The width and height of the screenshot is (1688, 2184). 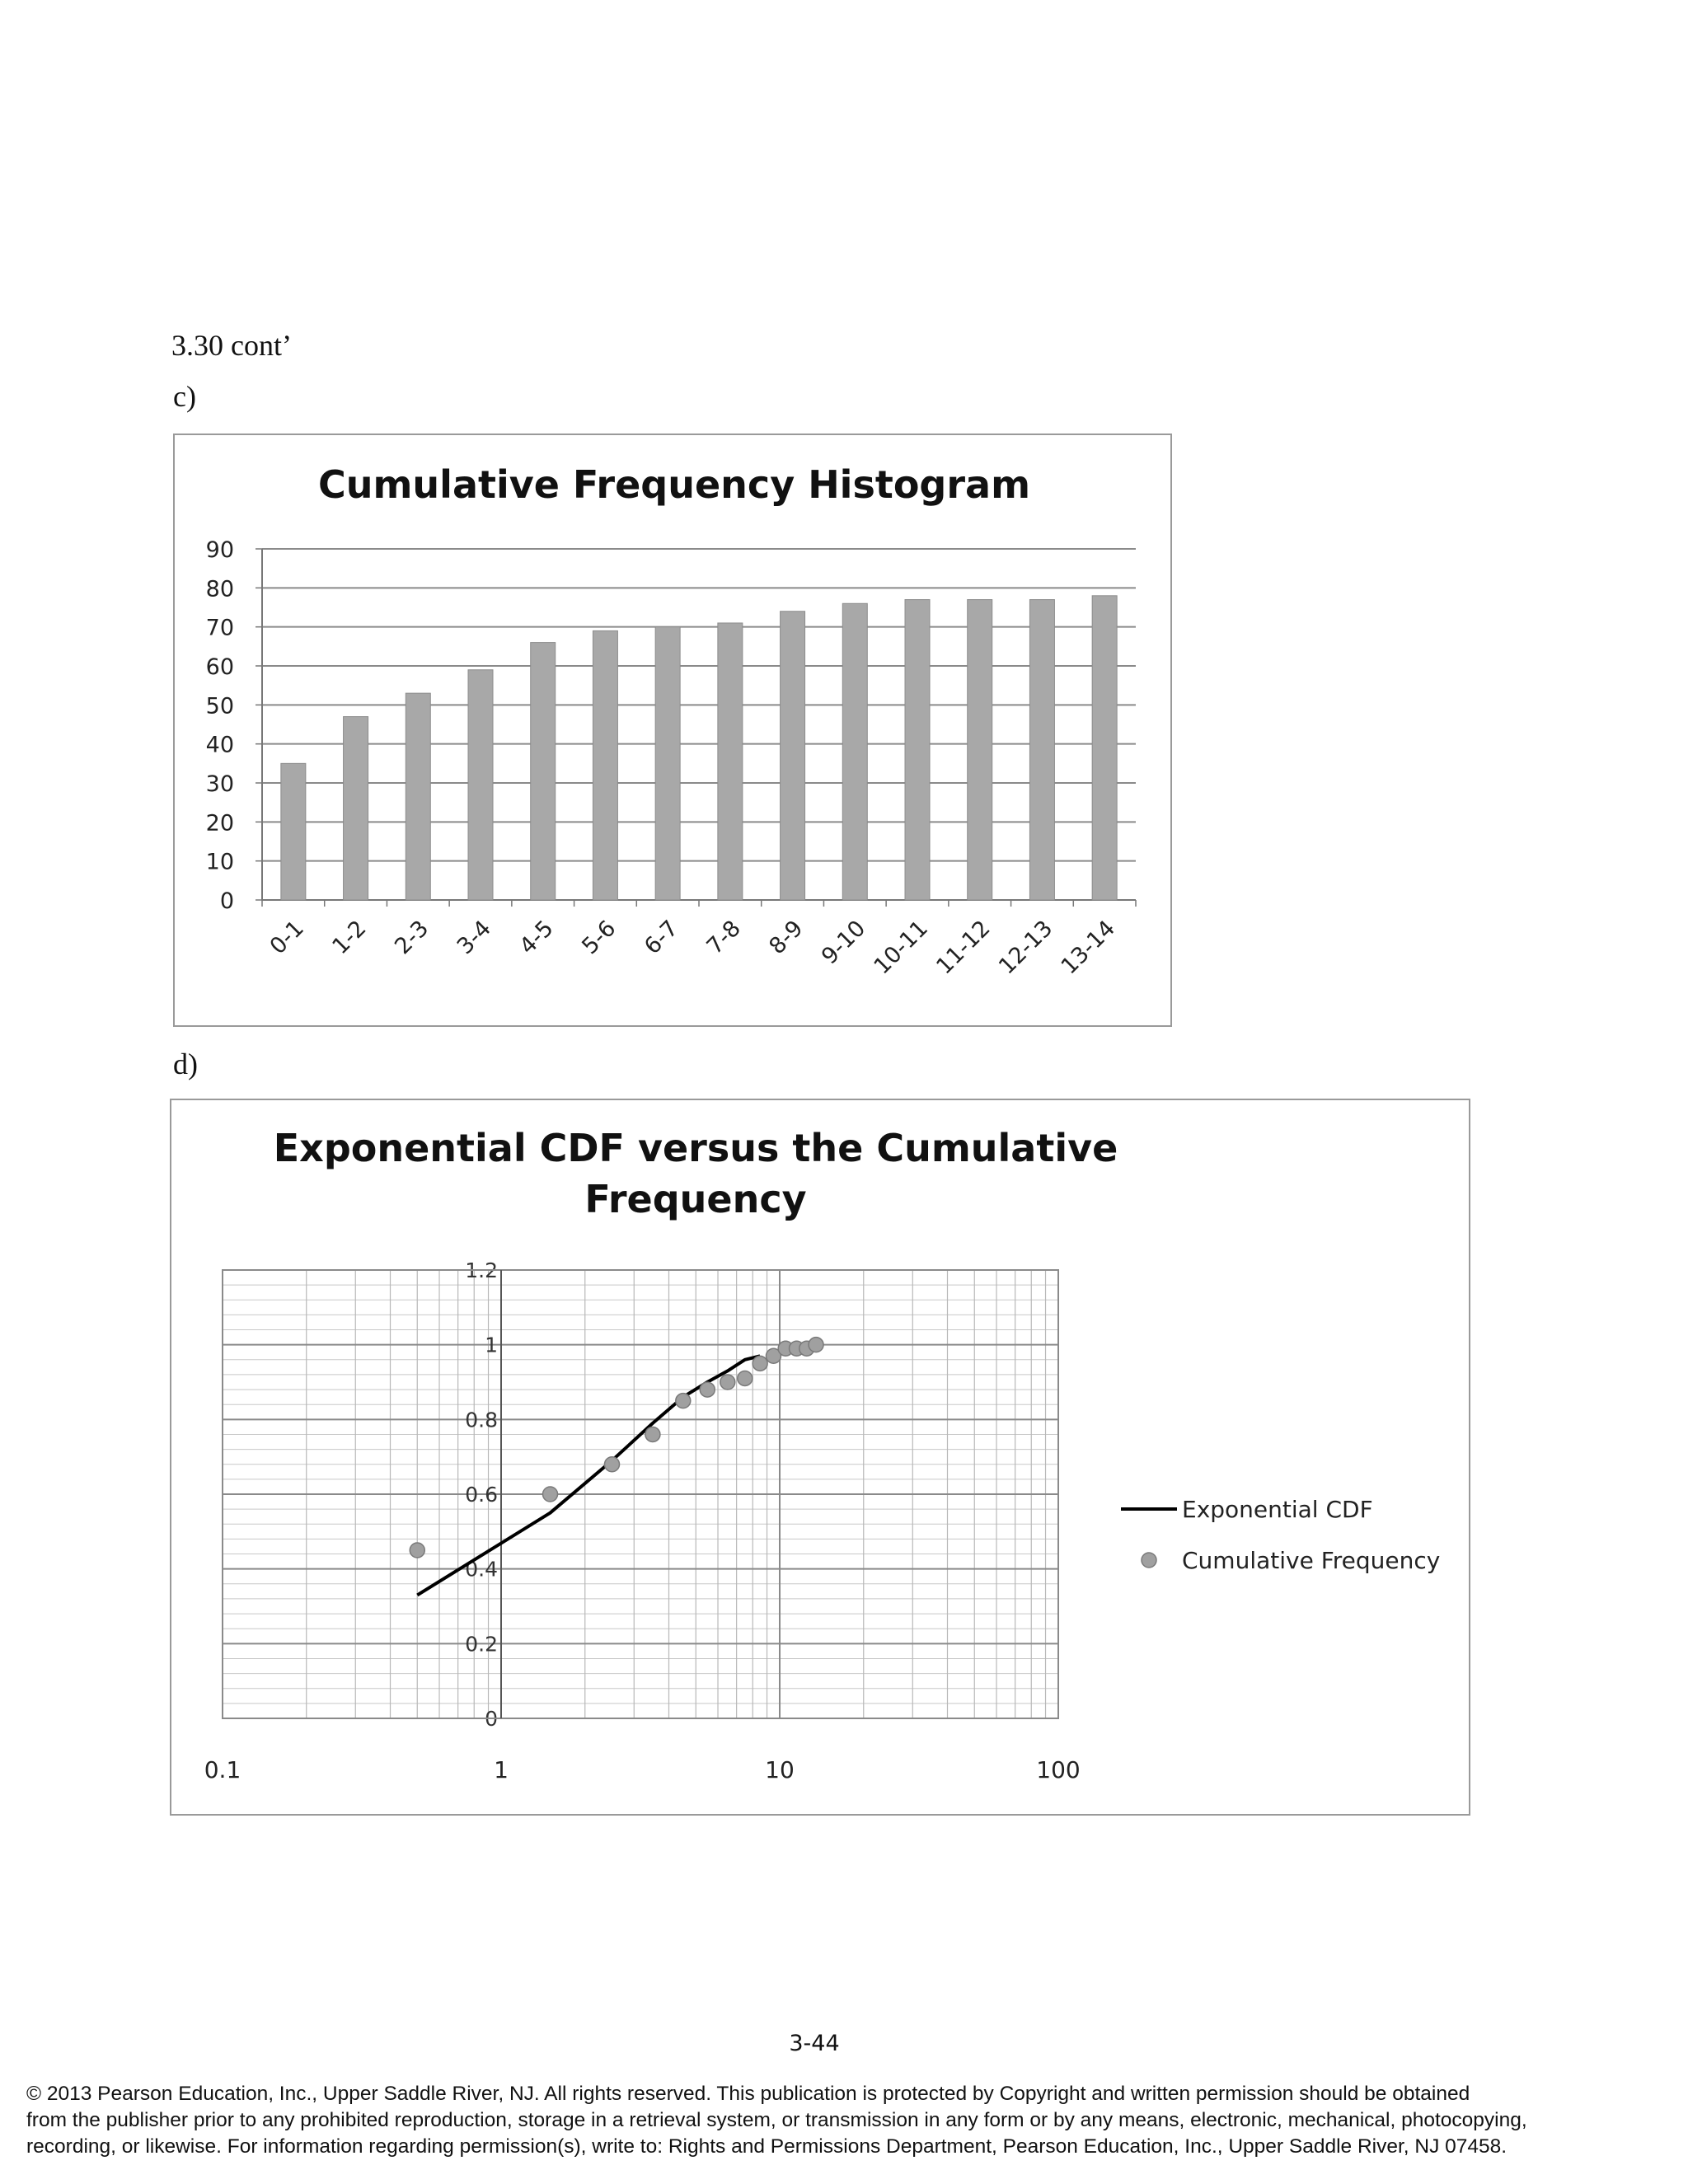 What do you see at coordinates (185, 396) in the screenshot?
I see `part-c-label: c)` at bounding box center [185, 396].